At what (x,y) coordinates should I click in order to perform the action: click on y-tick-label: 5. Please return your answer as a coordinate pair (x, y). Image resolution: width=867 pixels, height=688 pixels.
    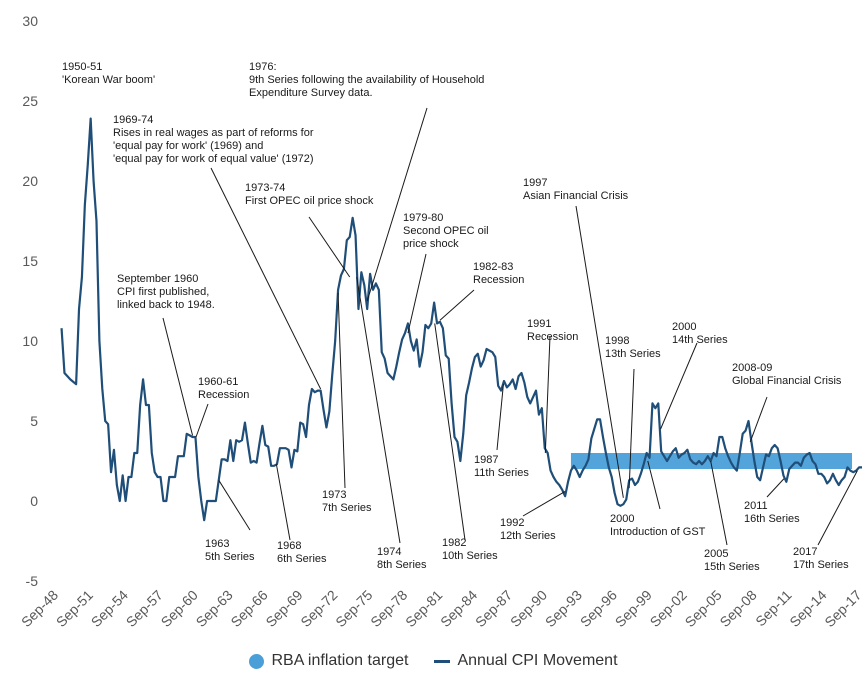
    Looking at the image, I should click on (34, 421).